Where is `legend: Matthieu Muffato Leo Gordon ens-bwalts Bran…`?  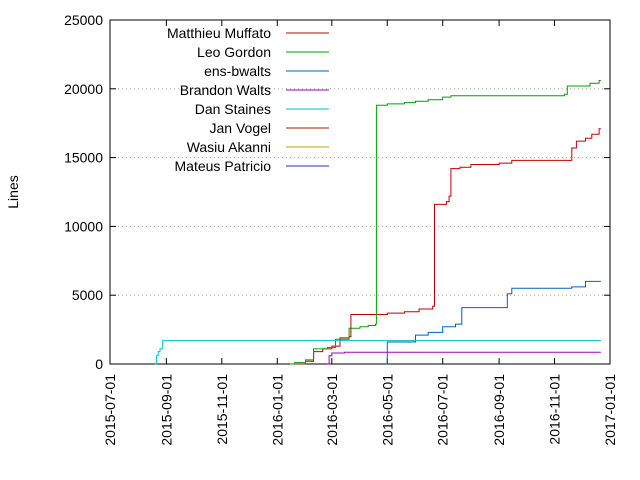 legend: Matthieu Muffato Leo Gordon ens-bwalts Bran… is located at coordinates (248, 99).